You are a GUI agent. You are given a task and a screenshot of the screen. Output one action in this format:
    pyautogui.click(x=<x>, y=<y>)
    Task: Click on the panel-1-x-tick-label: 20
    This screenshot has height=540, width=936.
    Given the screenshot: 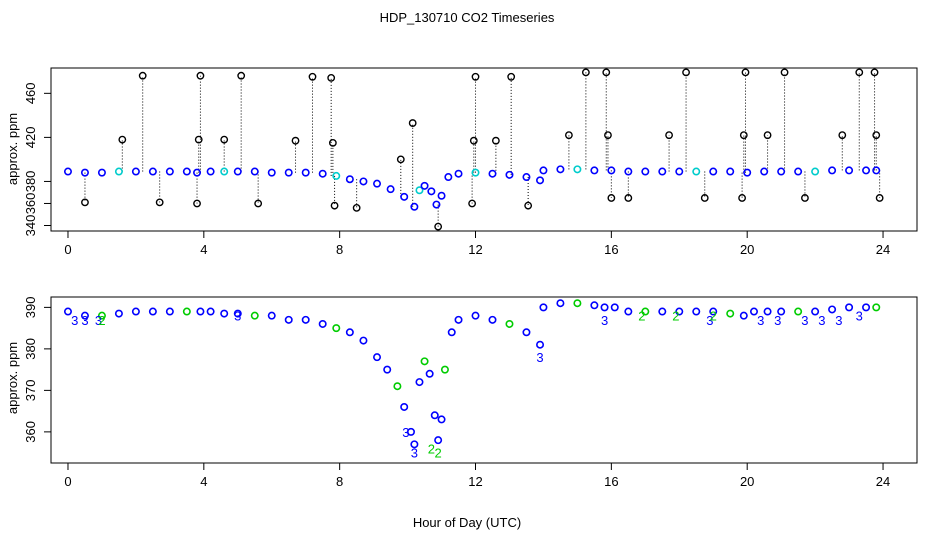 What is the action you would take?
    pyautogui.click(x=747, y=249)
    